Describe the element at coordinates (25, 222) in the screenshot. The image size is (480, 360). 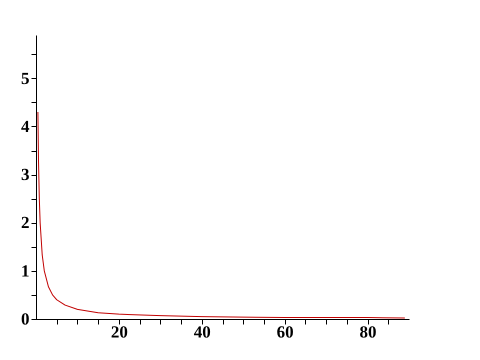
I see `y-tick-label: 2` at that location.